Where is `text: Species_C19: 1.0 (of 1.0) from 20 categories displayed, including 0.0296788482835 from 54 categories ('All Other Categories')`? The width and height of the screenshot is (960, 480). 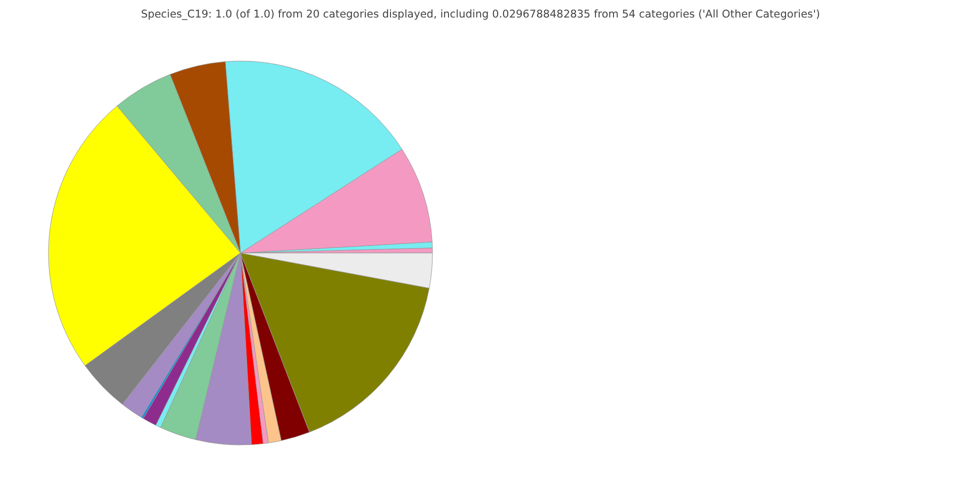
text: Species_C19: 1.0 (of 1.0) from 20 categories displayed, including 0.0296788482835 from 54 categories ('All Other Categories') is located at coordinates (480, 14).